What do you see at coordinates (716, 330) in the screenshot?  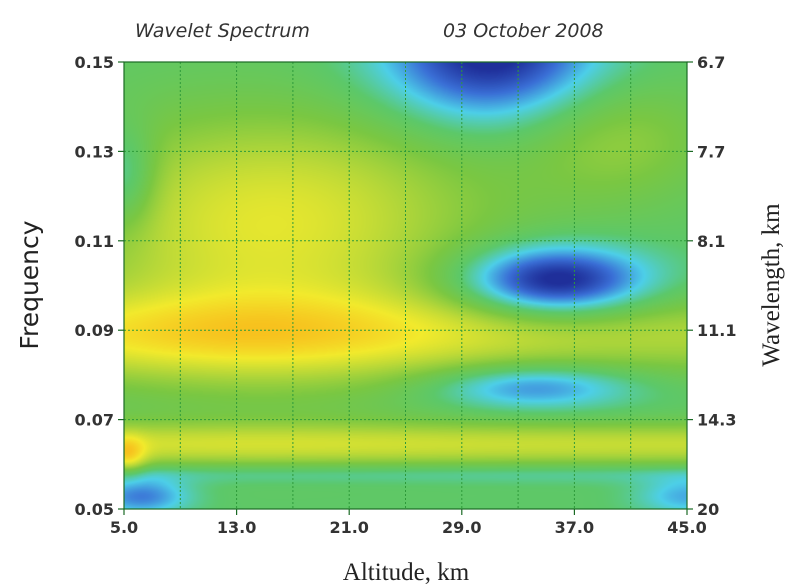 I see `y2-tick-label: 11.1` at bounding box center [716, 330].